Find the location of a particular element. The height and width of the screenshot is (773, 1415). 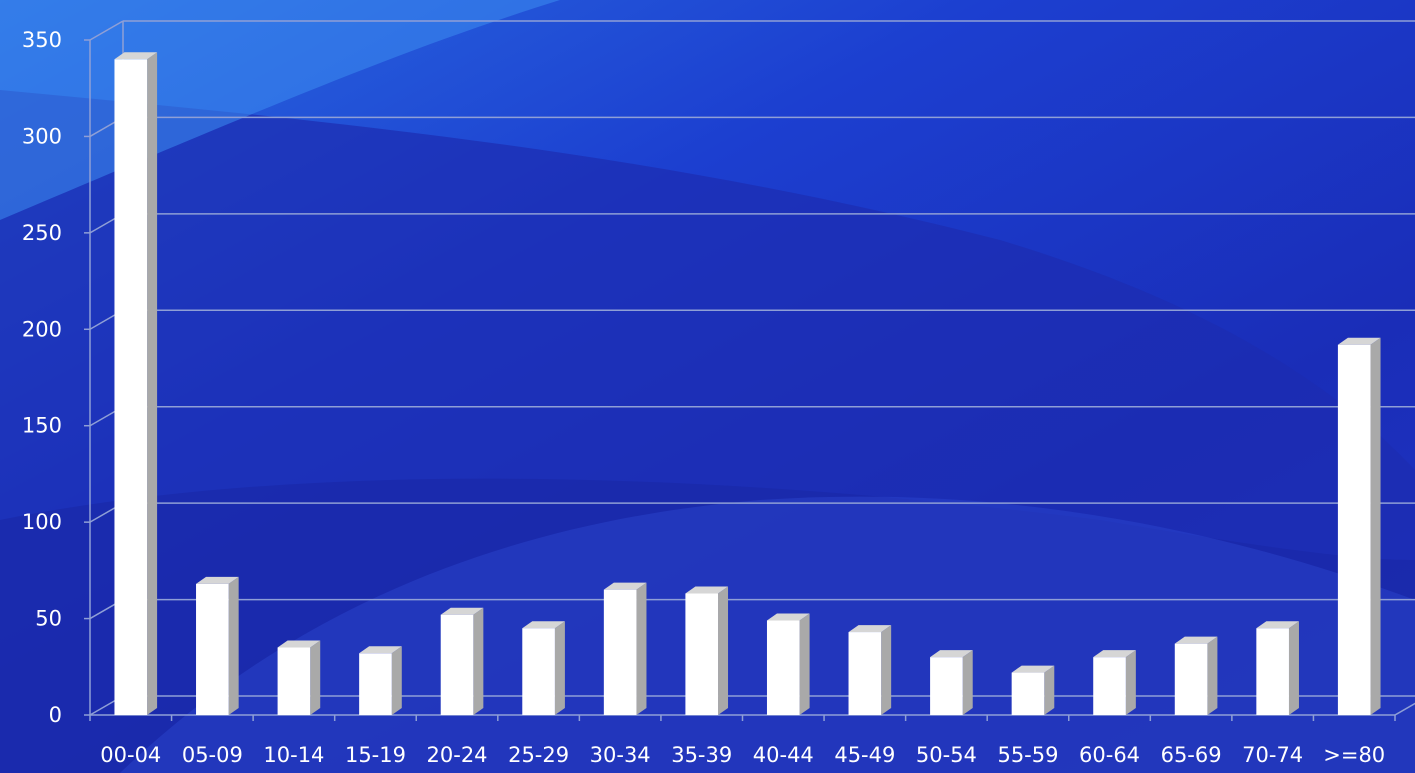

y-tick-label: 250 is located at coordinates (42, 233).